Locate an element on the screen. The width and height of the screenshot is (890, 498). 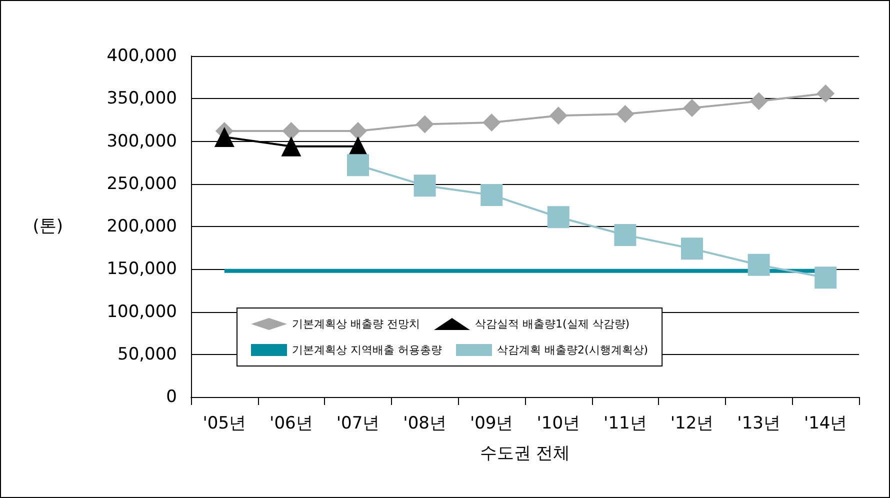
x-tick-label: '14년 is located at coordinates (826, 424).